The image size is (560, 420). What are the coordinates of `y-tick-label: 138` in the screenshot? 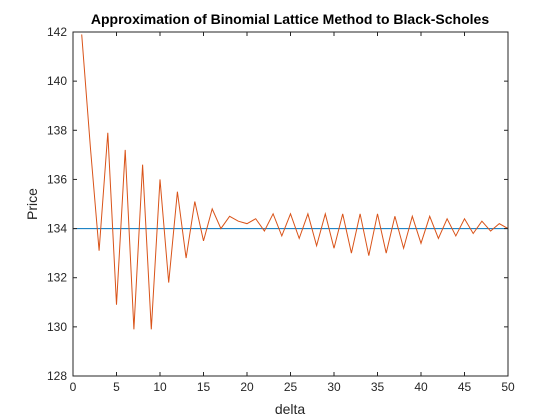 It's located at (57, 130).